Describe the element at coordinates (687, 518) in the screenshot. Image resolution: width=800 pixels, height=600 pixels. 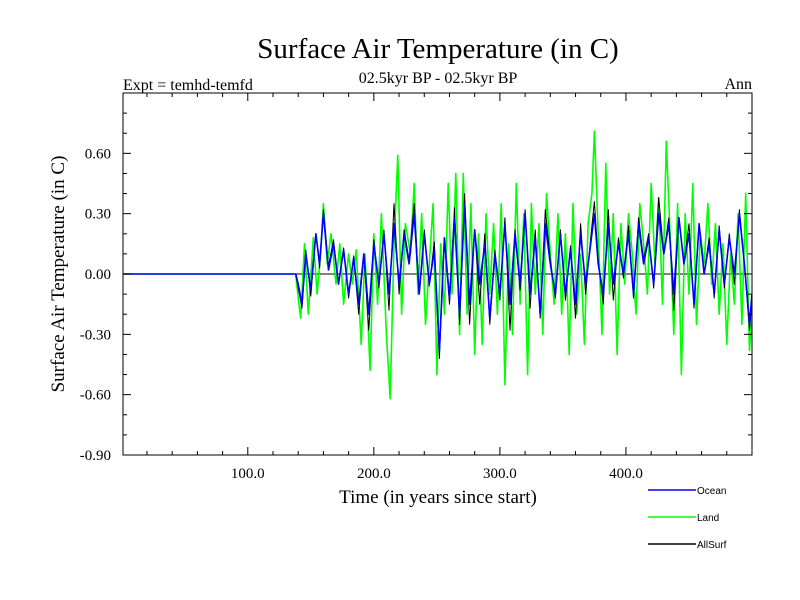
I see `legend: Ocean Land AllSurf` at that location.